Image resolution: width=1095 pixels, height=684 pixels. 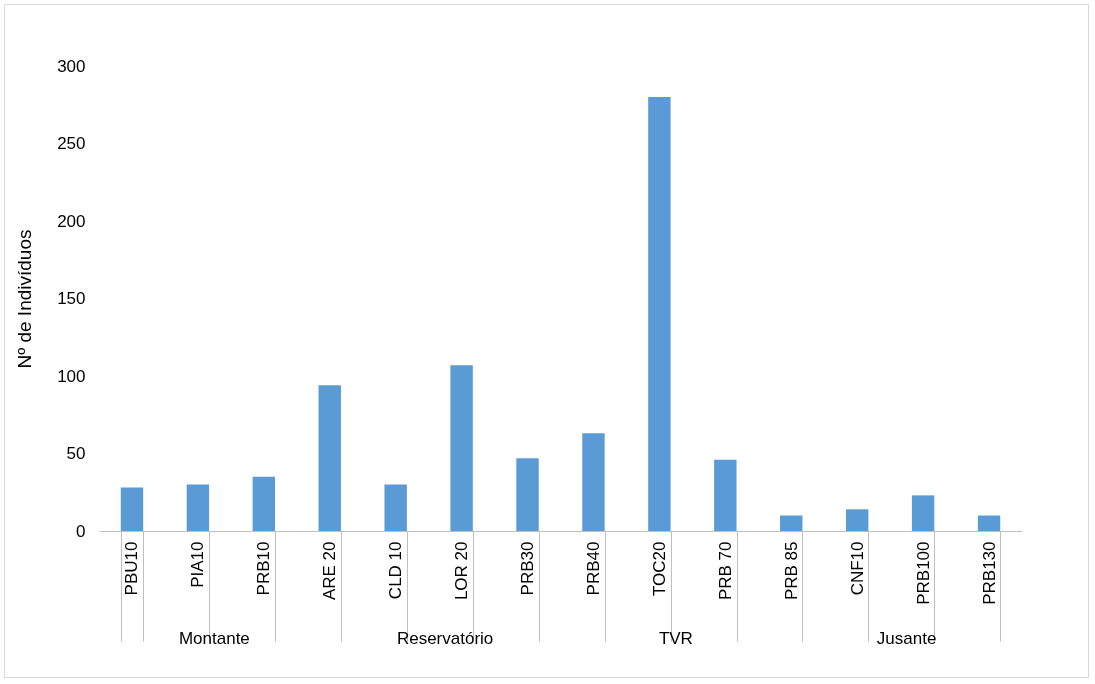 What do you see at coordinates (593, 568) in the screenshot?
I see `x-tick-label: PRB40` at bounding box center [593, 568].